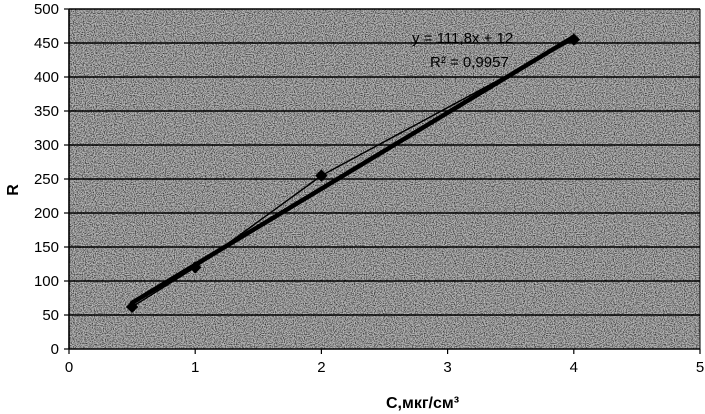 The width and height of the screenshot is (705, 414). Describe the element at coordinates (46, 213) in the screenshot. I see `y-tick-label: 200` at that location.